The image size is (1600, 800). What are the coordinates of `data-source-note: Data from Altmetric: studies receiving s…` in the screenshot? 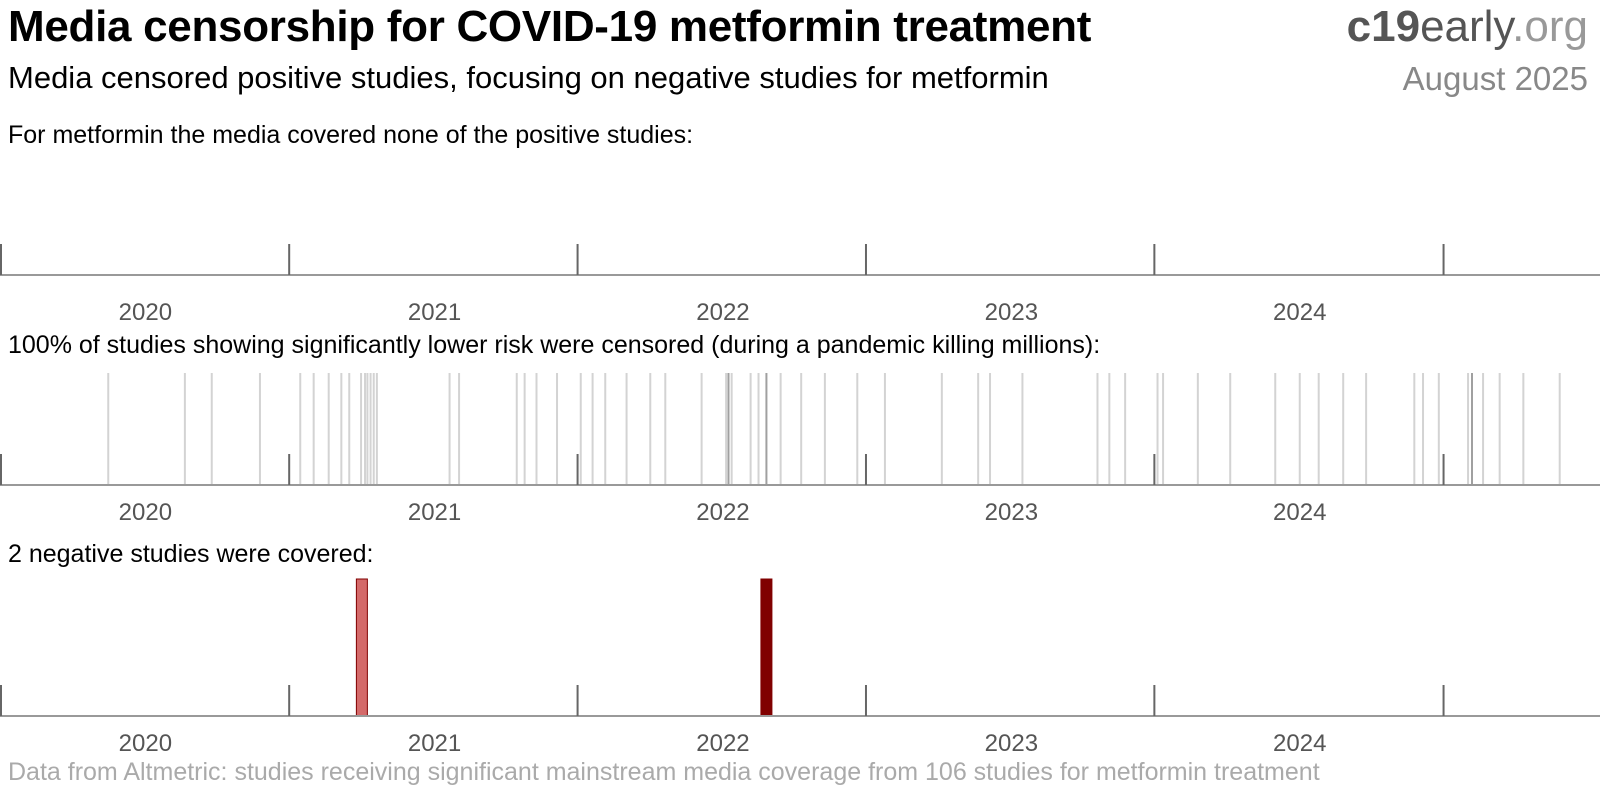 It's located at (664, 772).